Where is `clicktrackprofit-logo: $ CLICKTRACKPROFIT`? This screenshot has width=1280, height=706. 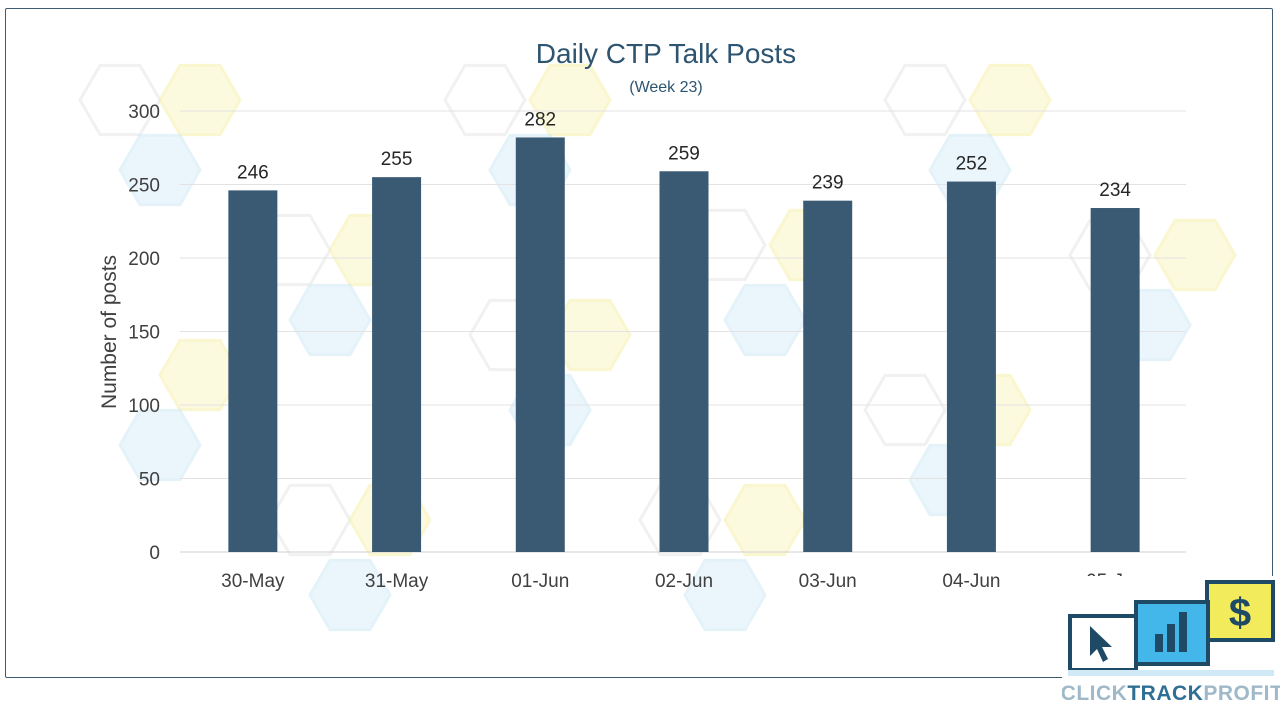 clicktrackprofit-logo: $ CLICKTRACKPROFIT is located at coordinates (1171, 641).